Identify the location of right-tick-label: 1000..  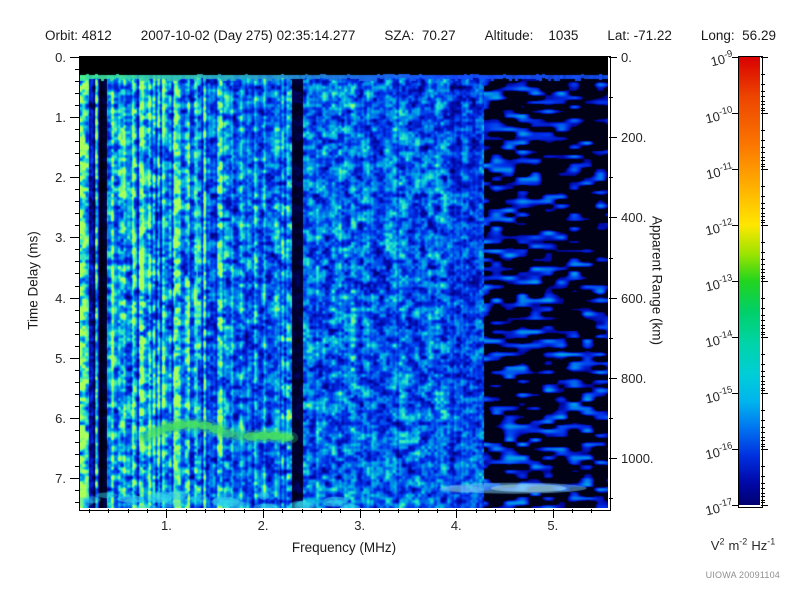
(637, 459).